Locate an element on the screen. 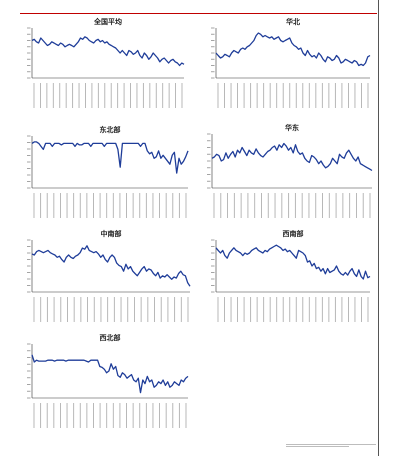 Image resolution: width=400 pixels, height=456 pixels. chart-title: 东北部 is located at coordinates (110, 129).